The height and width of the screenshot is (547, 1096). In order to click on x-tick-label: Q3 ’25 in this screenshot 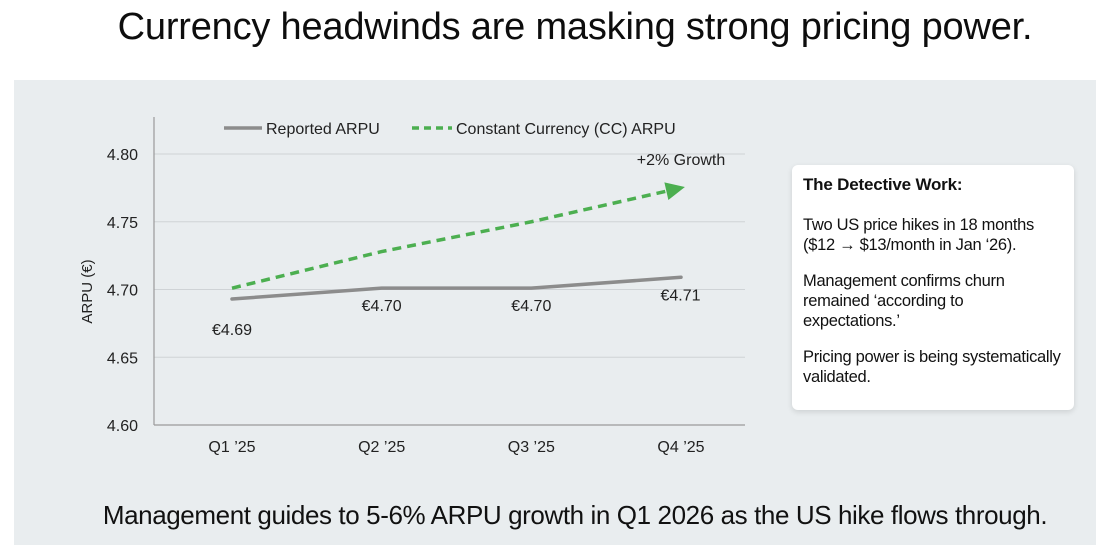, I will do `click(531, 447)`.